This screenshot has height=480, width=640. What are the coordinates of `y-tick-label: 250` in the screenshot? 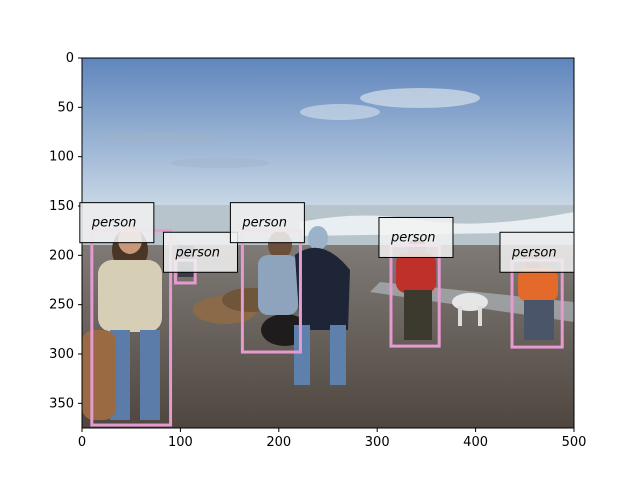 It's located at (61, 305).